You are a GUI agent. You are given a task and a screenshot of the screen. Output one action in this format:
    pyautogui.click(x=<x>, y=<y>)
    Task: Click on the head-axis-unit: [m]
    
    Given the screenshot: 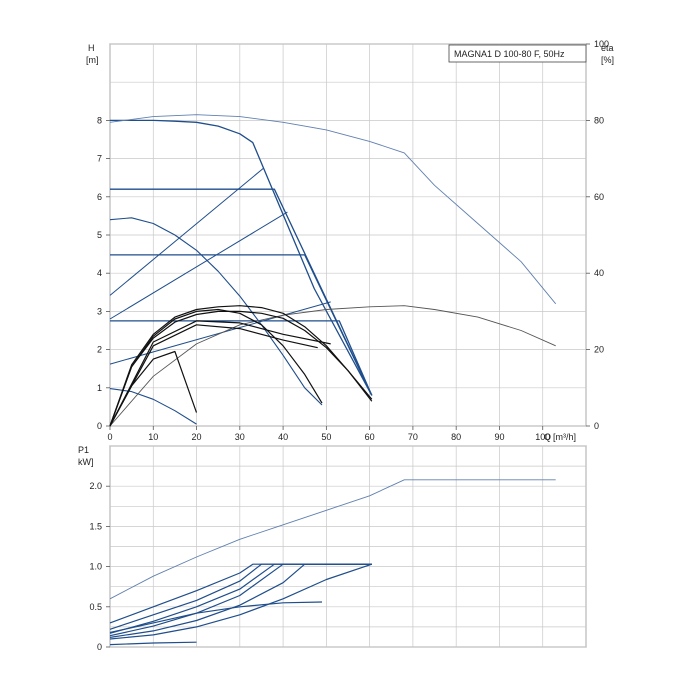 What is the action you would take?
    pyautogui.click(x=92, y=60)
    